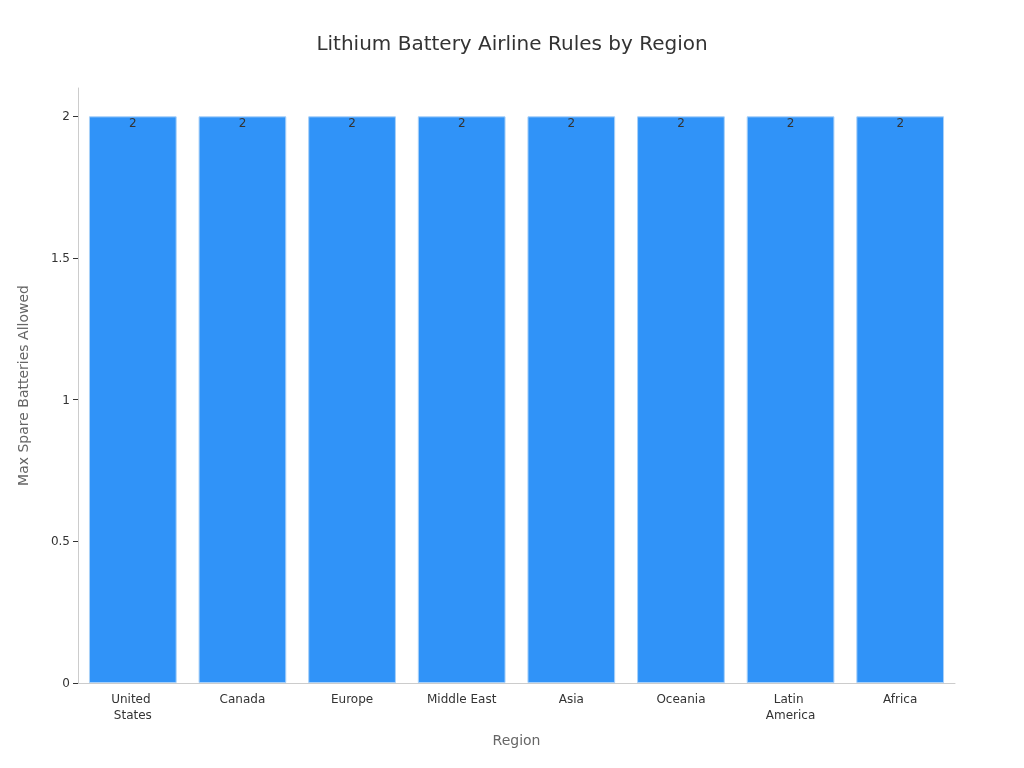 The height and width of the screenshot is (768, 1024). What do you see at coordinates (60, 541) in the screenshot?
I see `y-tick-label: 0.5` at bounding box center [60, 541].